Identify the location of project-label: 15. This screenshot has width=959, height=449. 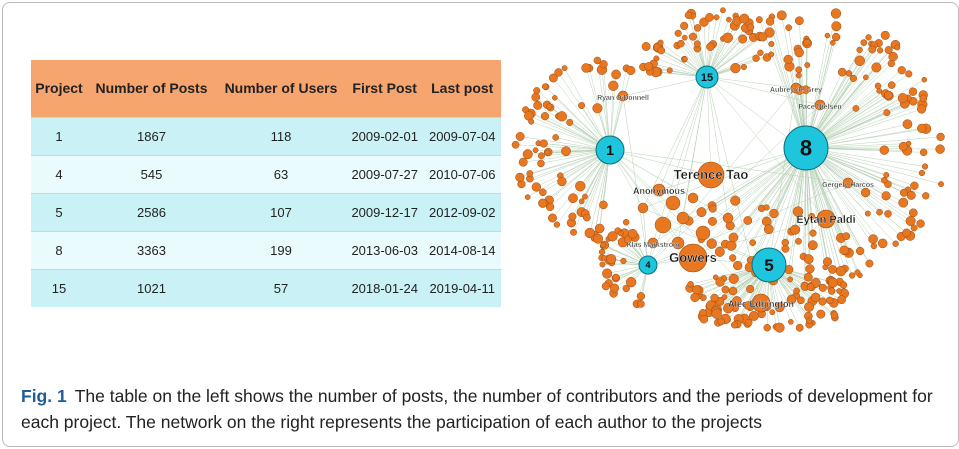
(707, 78).